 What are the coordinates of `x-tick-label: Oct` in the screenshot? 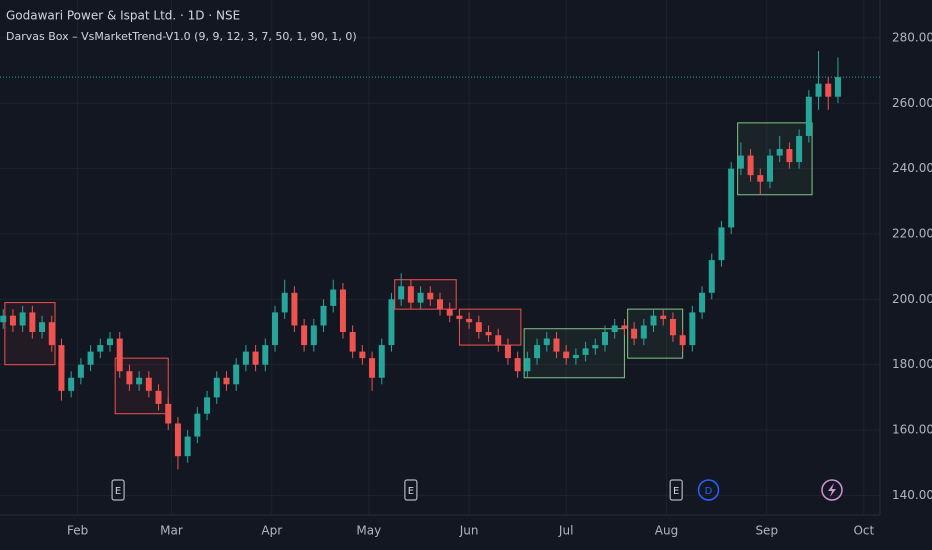 It's located at (863, 531).